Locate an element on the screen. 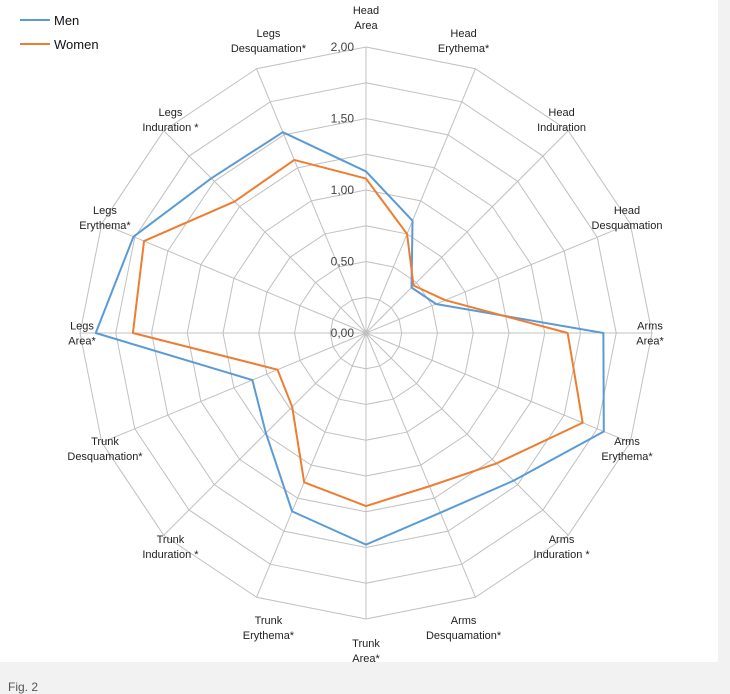  legend-label-women: Women is located at coordinates (76, 44).